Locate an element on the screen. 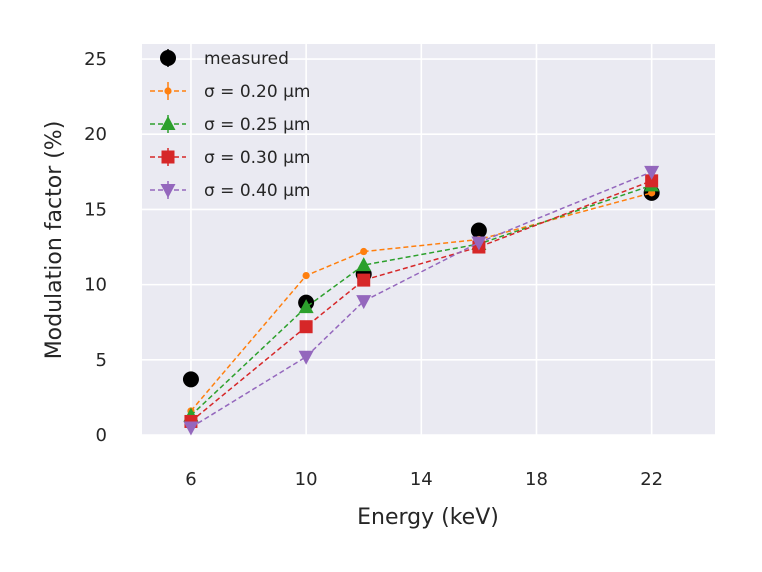 The width and height of the screenshot is (762, 572). x-tick-label: 6 is located at coordinates (190, 479).